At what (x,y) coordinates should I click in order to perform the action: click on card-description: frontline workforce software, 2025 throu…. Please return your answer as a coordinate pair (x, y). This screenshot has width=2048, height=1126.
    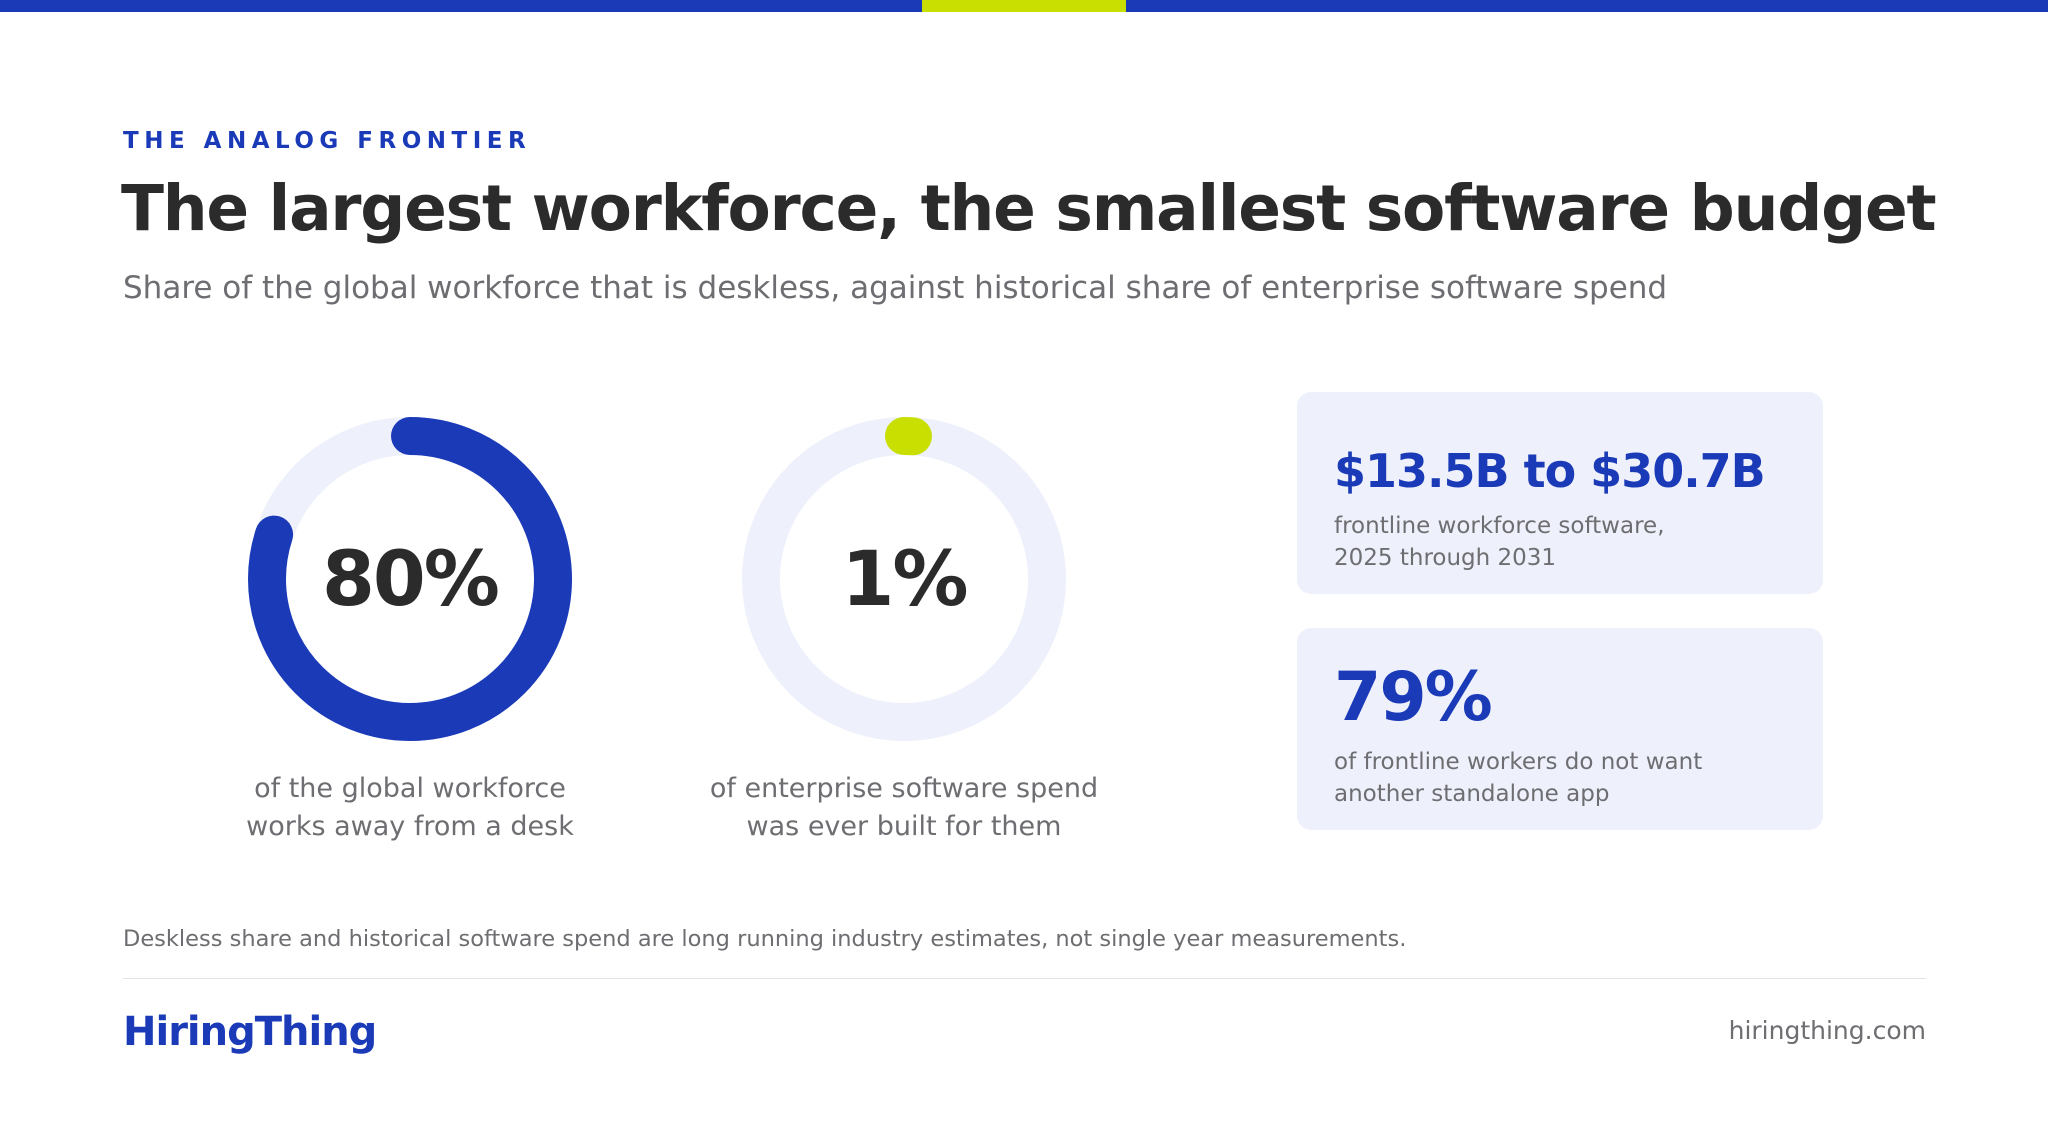
    Looking at the image, I should click on (1499, 542).